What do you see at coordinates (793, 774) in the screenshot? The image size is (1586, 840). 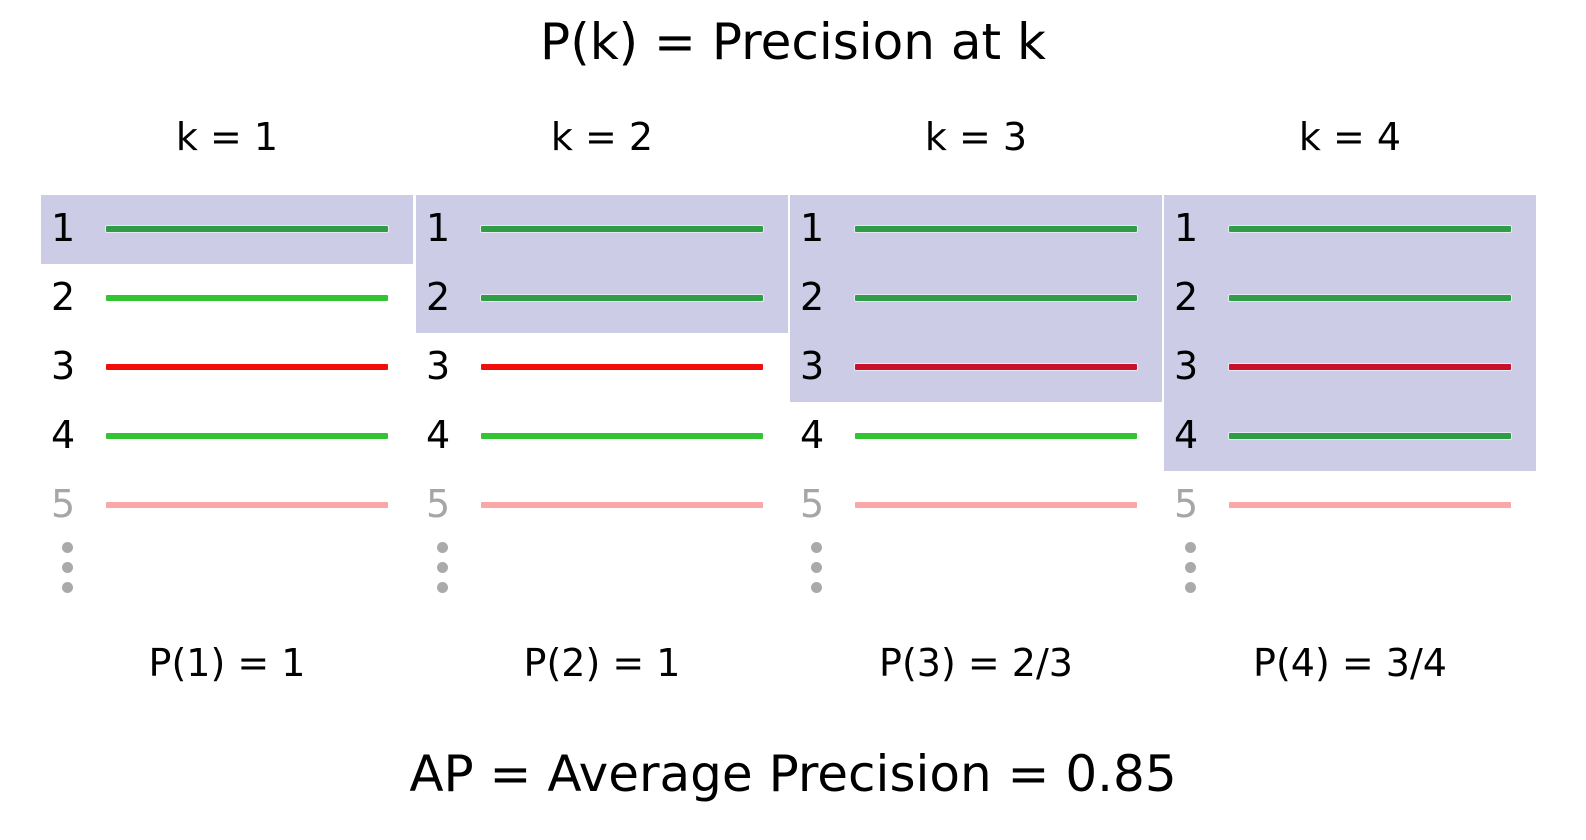 I see `average-precision-label: AP = Average Precision = 0.85` at bounding box center [793, 774].